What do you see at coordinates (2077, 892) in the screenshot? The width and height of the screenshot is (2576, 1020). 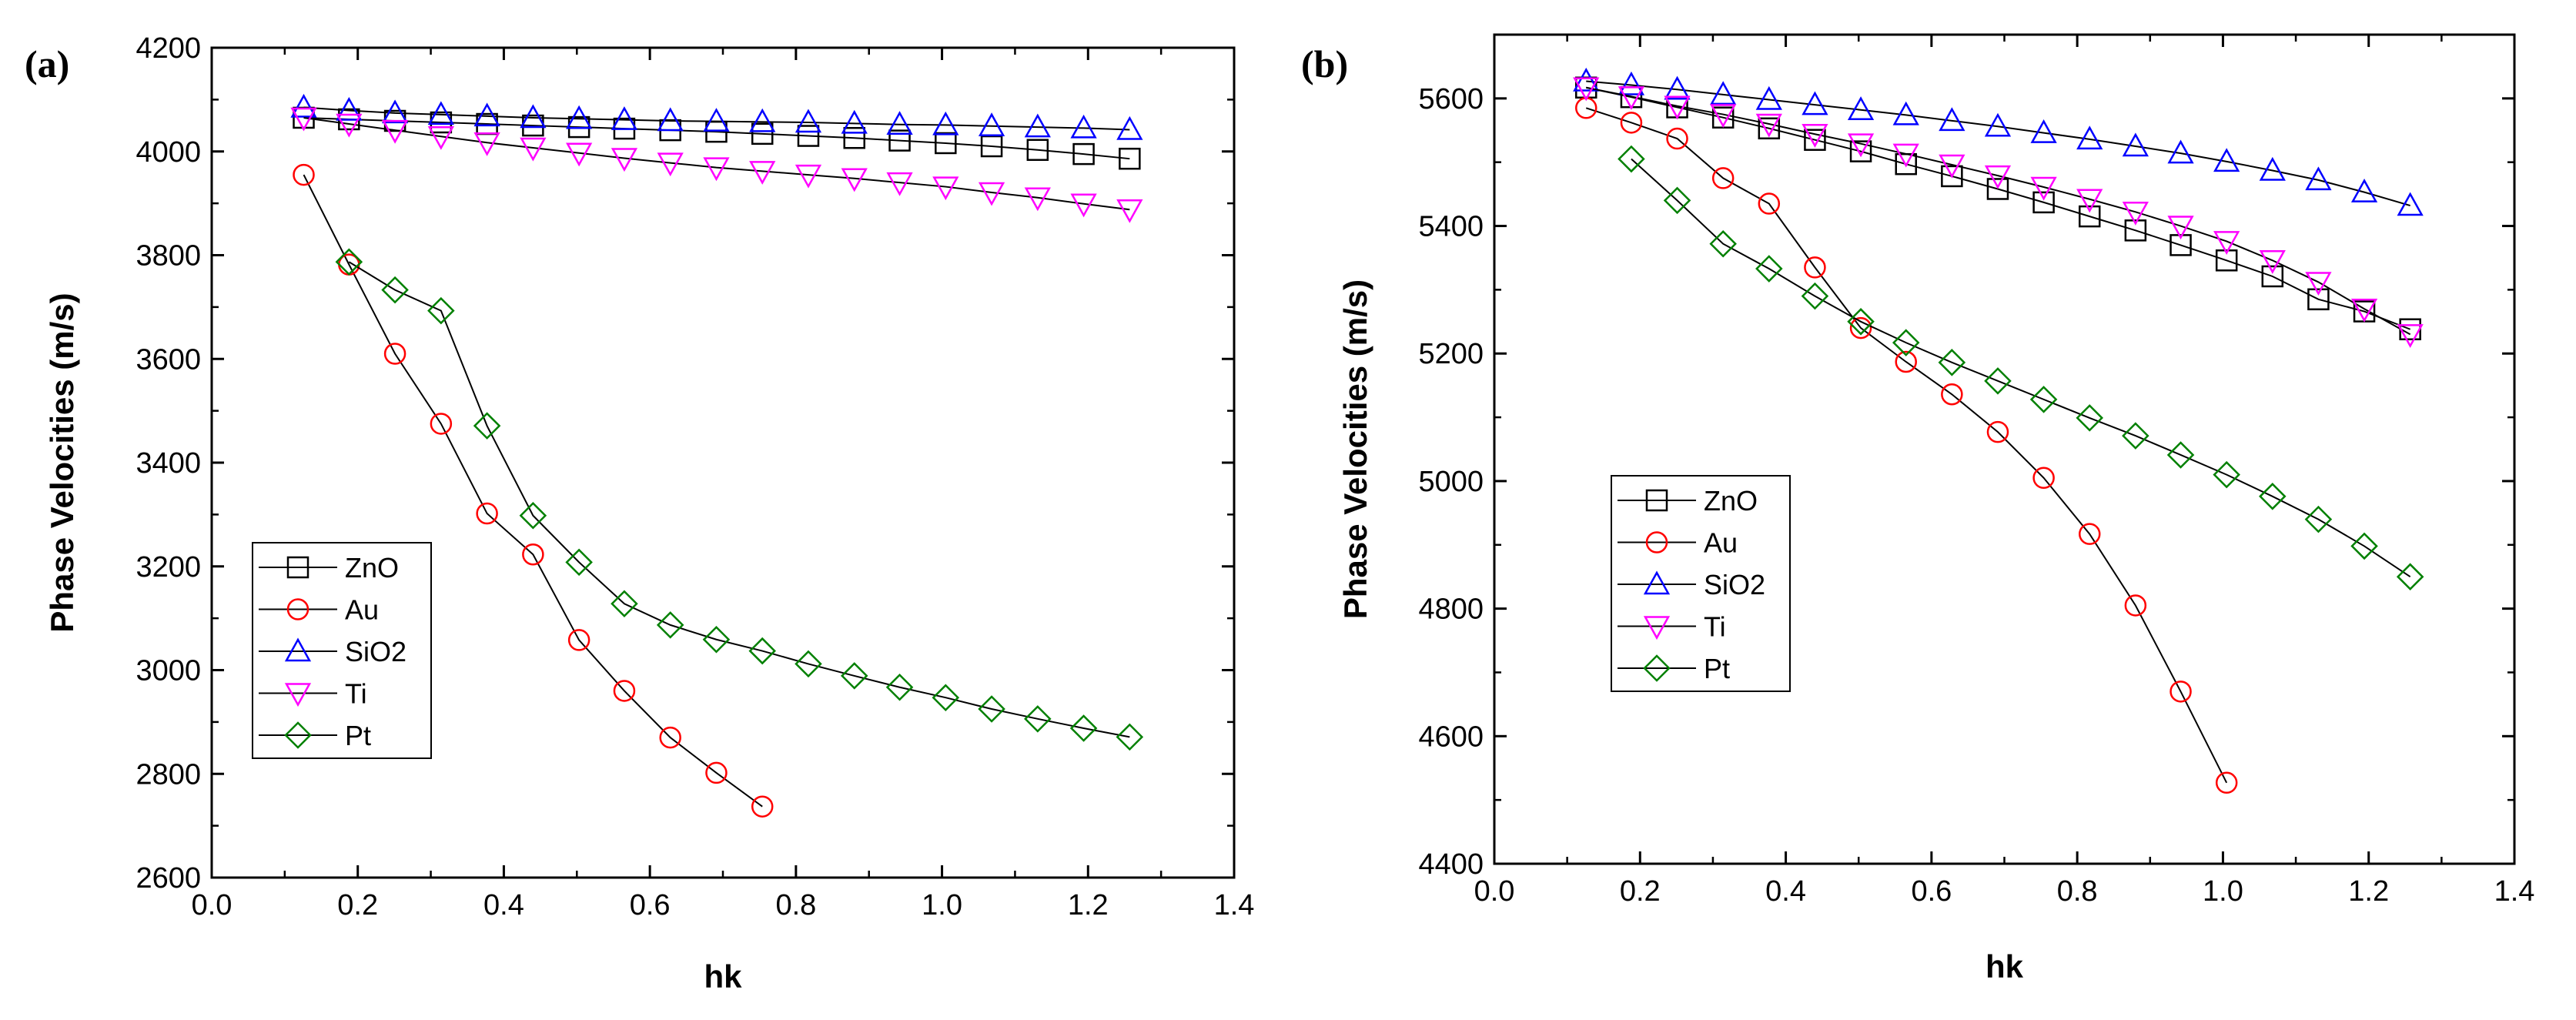 I see `x-tick-label: 0.8` at bounding box center [2077, 892].